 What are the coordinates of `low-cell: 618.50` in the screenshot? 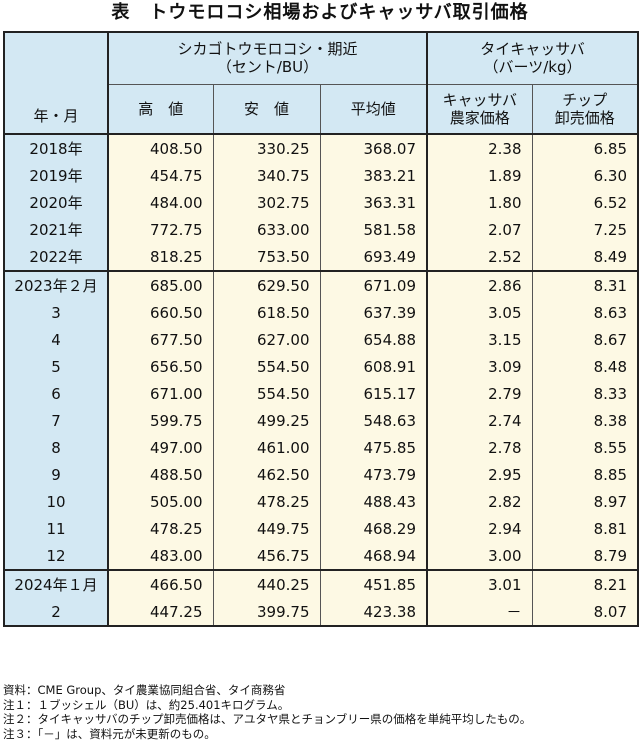 It's located at (266, 312).